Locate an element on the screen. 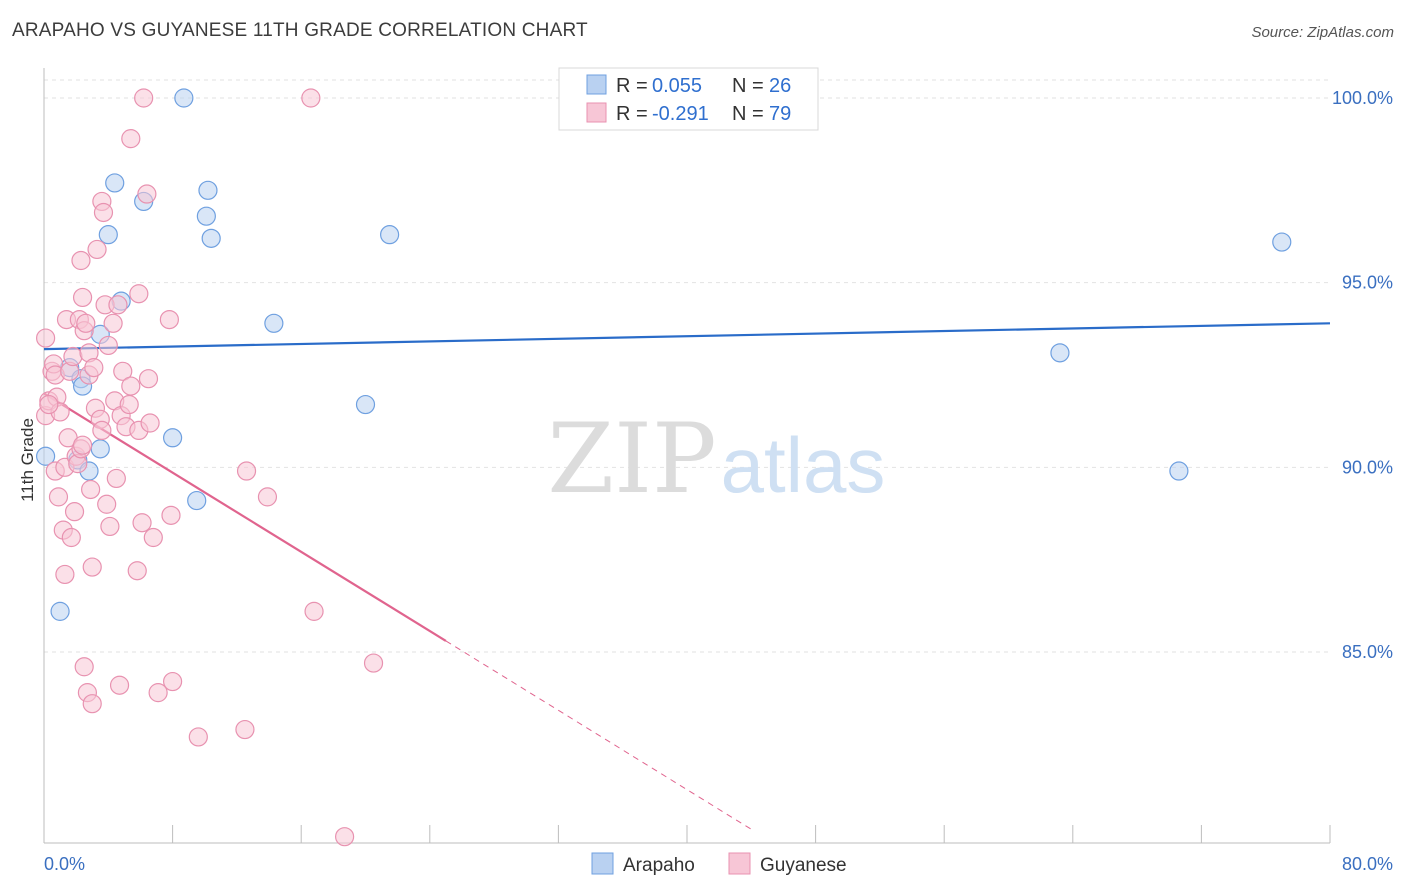 This screenshot has height=892, width=1406. bottom-legend: Arapaho Guyanese is located at coordinates (719, 864).